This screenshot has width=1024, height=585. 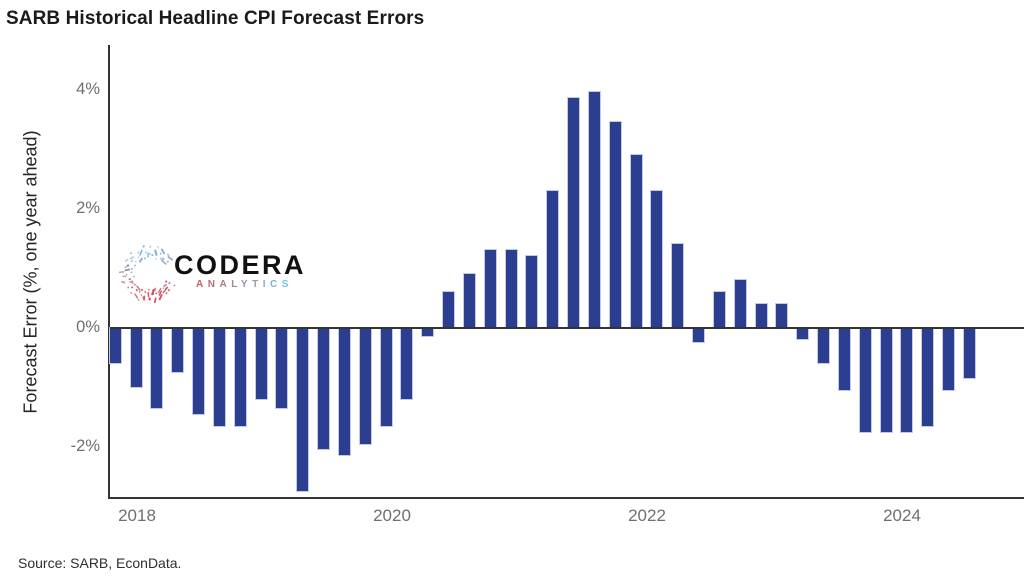 I want to click on codera-logo: CODERA ANALYTICS, so click(x=212, y=274).